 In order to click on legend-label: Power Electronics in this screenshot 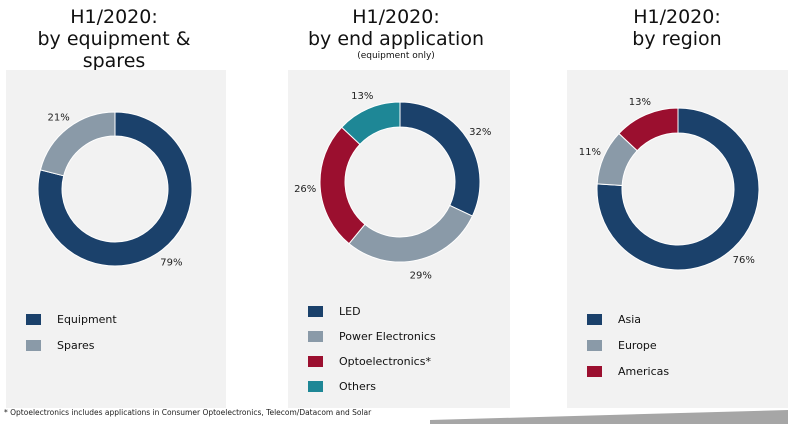, I will do `click(387, 336)`.